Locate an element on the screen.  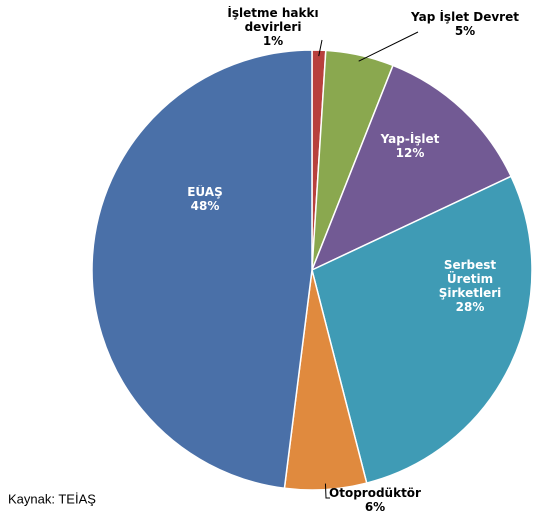
category-label: Yap İşlet Devret is located at coordinates (465, 17).